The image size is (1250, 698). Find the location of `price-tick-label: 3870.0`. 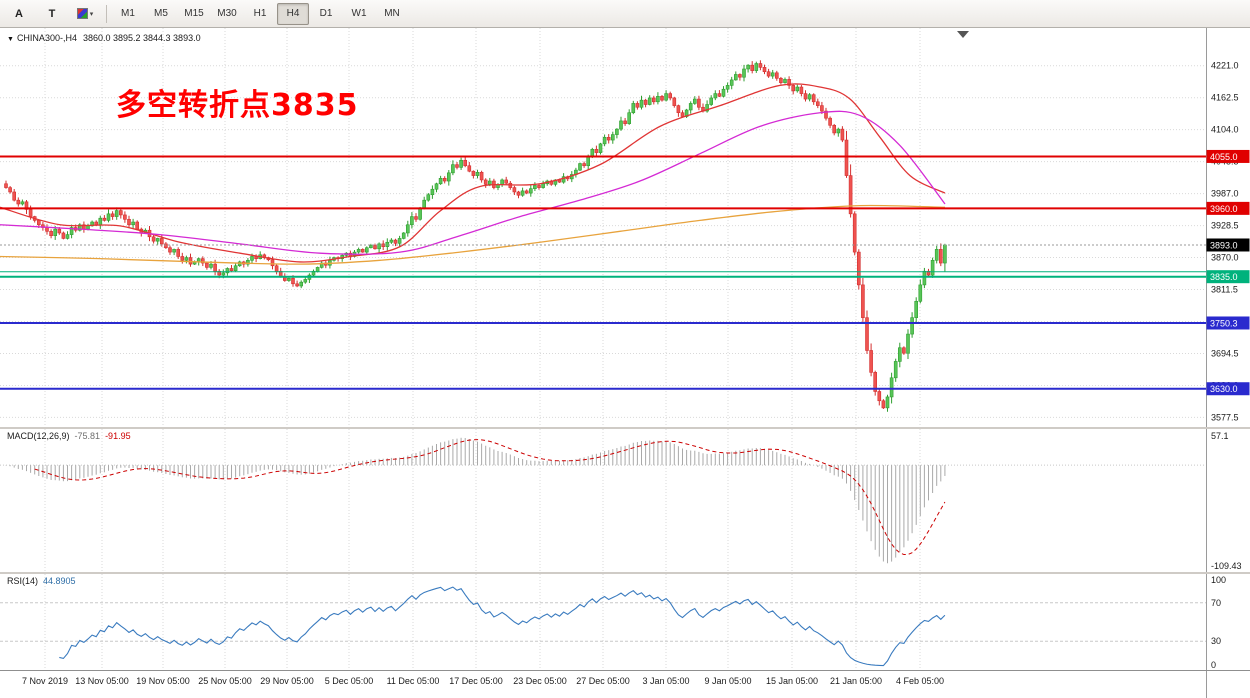

price-tick-label: 3870.0 is located at coordinates (1225, 258).